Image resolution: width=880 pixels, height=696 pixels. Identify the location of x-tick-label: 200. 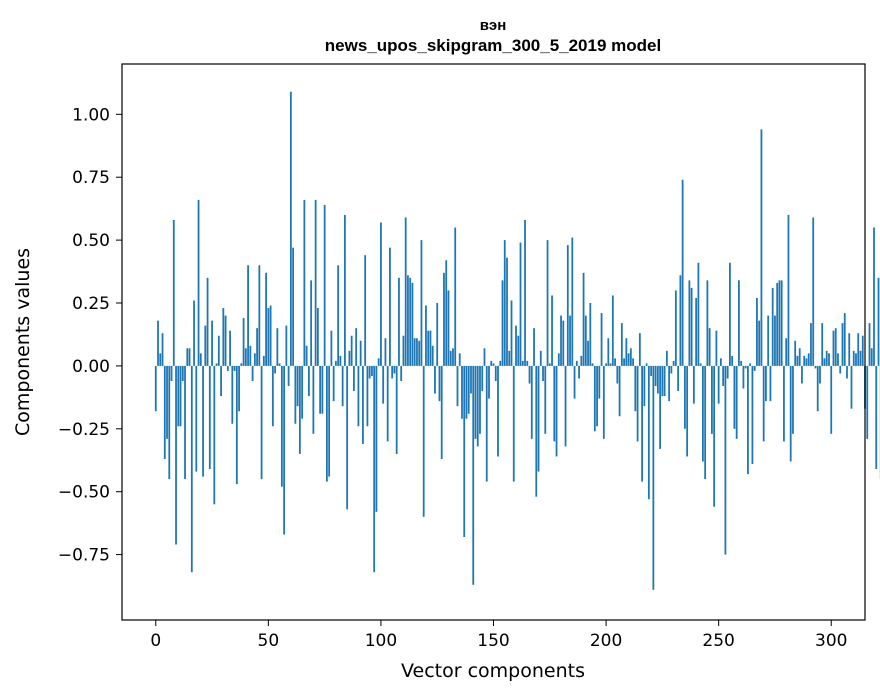
(606, 641).